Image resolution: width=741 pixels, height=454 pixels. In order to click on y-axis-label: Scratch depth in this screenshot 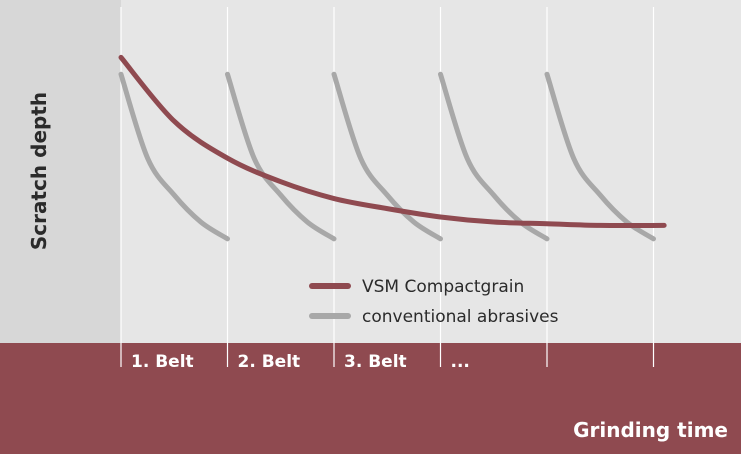, I will do `click(39, 171)`.